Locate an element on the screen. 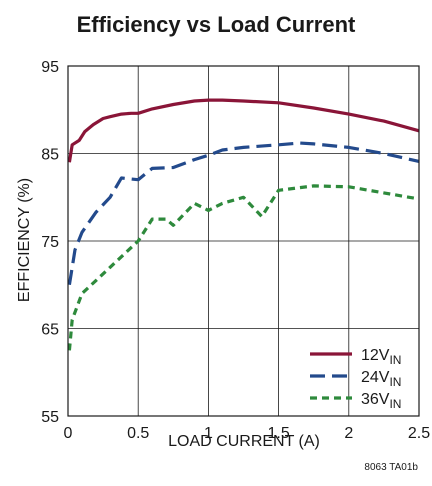  legend-label-36v: 36VIN is located at coordinates (381, 401).